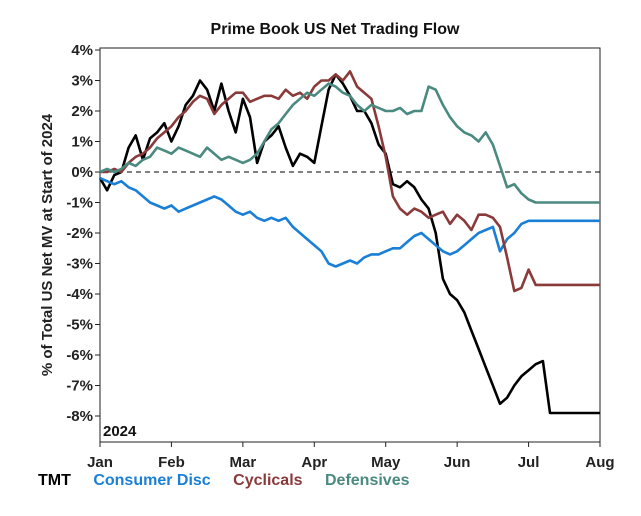 This screenshot has width=641, height=516. What do you see at coordinates (351, 456) in the screenshot?
I see `x-axis-ticks: Jan Feb Mar Apr May Jun Jul Aug` at bounding box center [351, 456].